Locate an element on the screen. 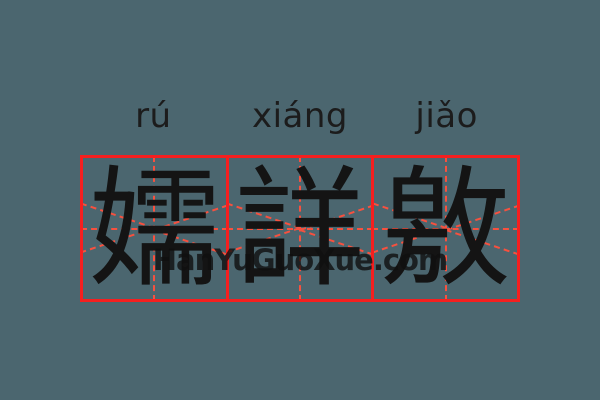 This screenshot has width=600, height=400. hanzi-character-1: 嬬 is located at coordinates (154, 228).